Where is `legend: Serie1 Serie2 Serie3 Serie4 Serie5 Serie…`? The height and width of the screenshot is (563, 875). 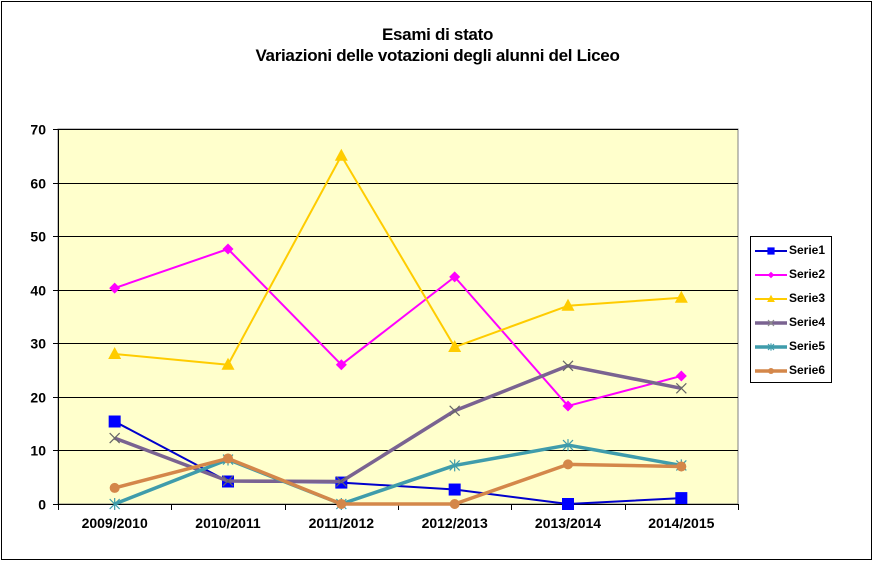 legend: Serie1 Serie2 Serie3 Serie4 Serie5 Serie… is located at coordinates (791, 309).